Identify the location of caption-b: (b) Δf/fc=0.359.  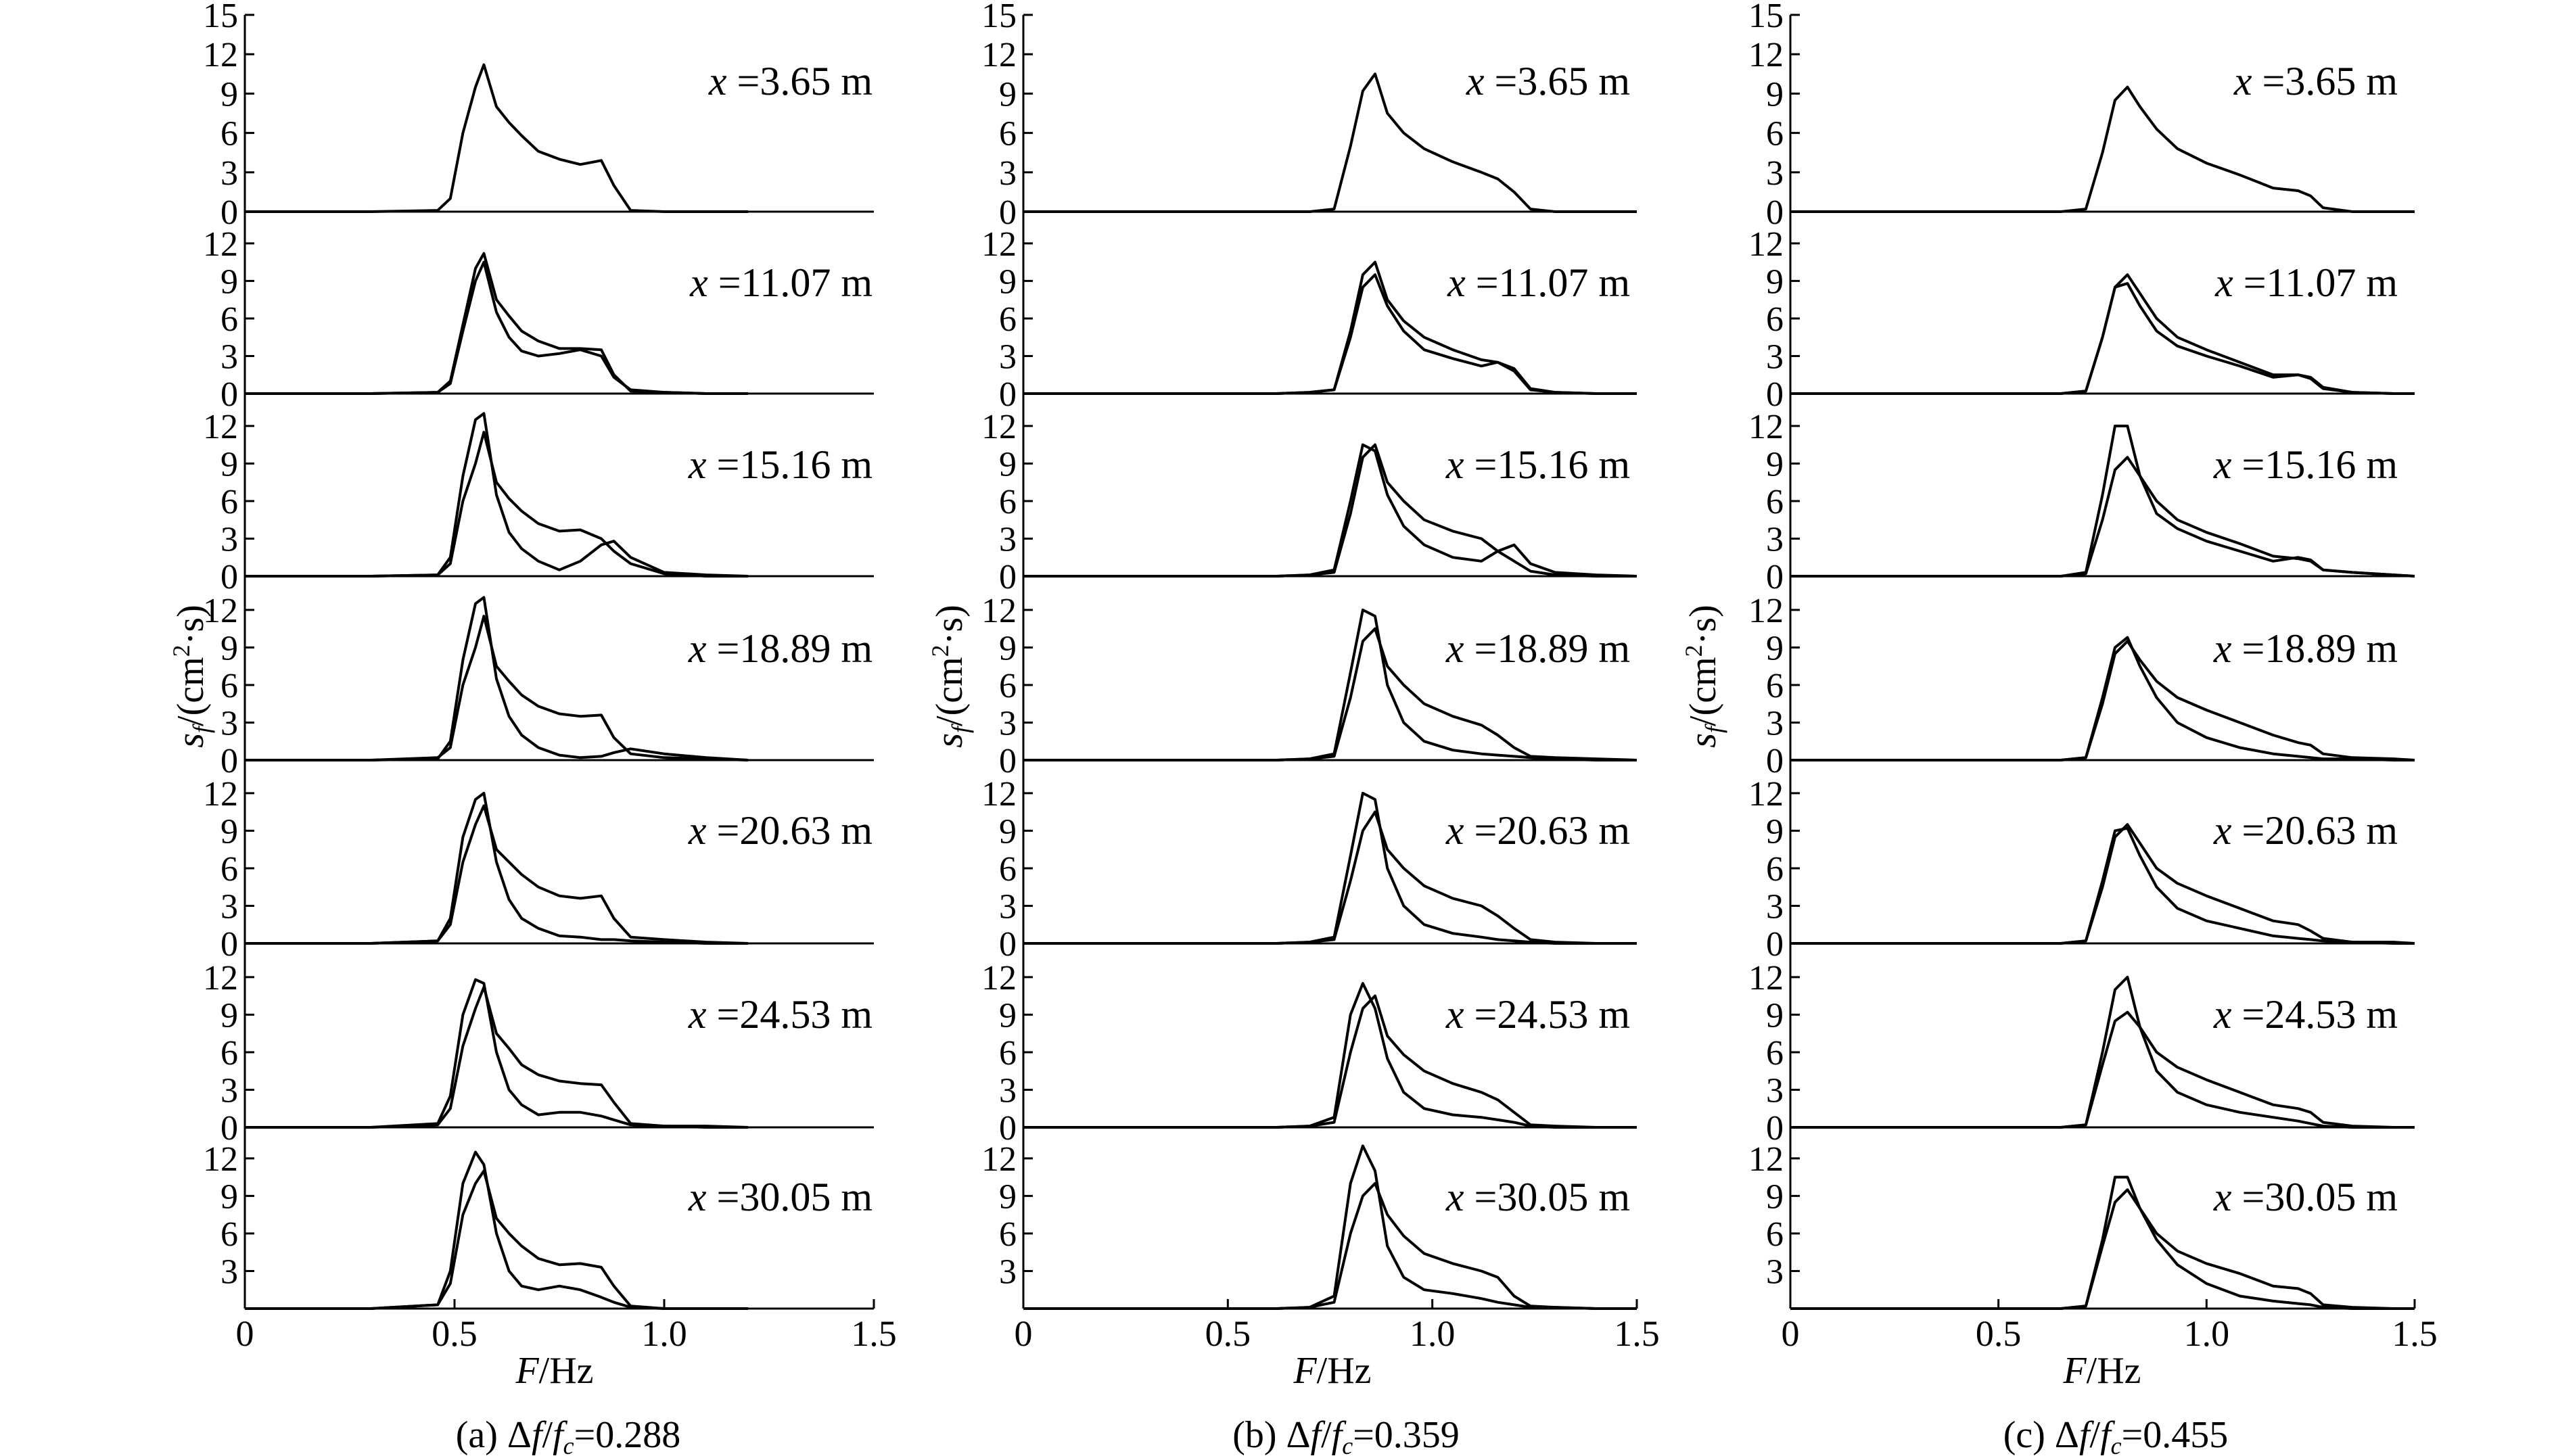
(1346, 1435).